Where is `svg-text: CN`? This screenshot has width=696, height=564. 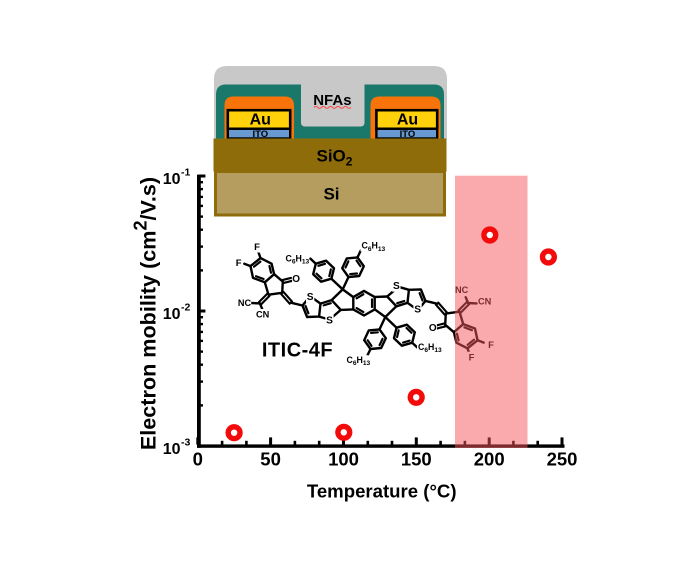 svg-text: CN is located at coordinates (263, 315).